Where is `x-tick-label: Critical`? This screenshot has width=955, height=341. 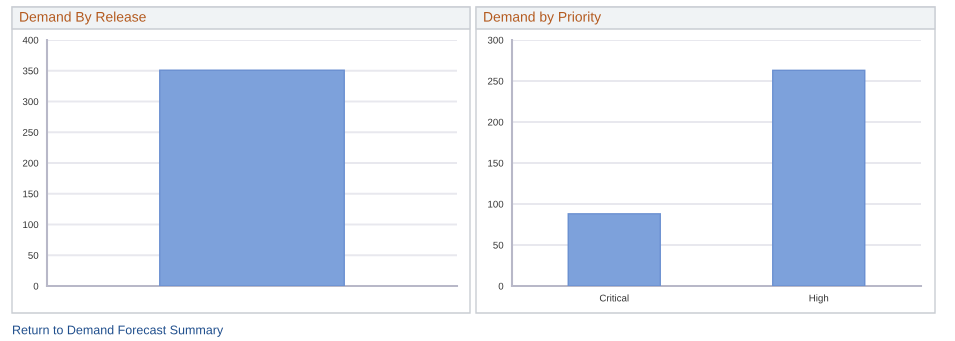
x-tick-label: Critical is located at coordinates (614, 298).